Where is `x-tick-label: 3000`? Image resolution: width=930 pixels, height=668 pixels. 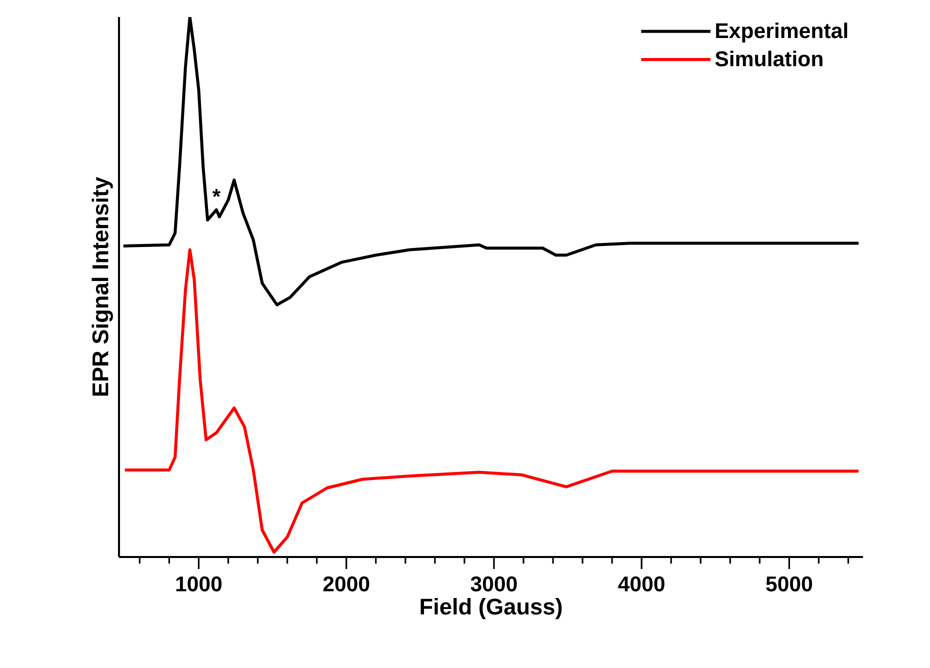
x-tick-label: 3000 is located at coordinates (493, 584).